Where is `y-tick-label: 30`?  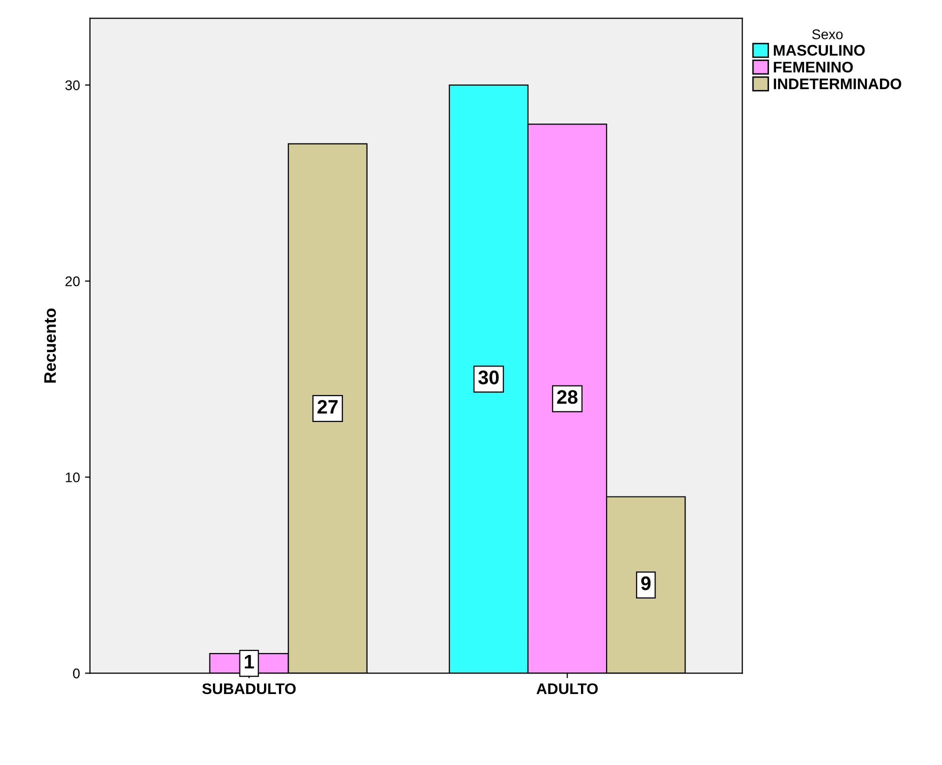
y-tick-label: 30 is located at coordinates (72, 85).